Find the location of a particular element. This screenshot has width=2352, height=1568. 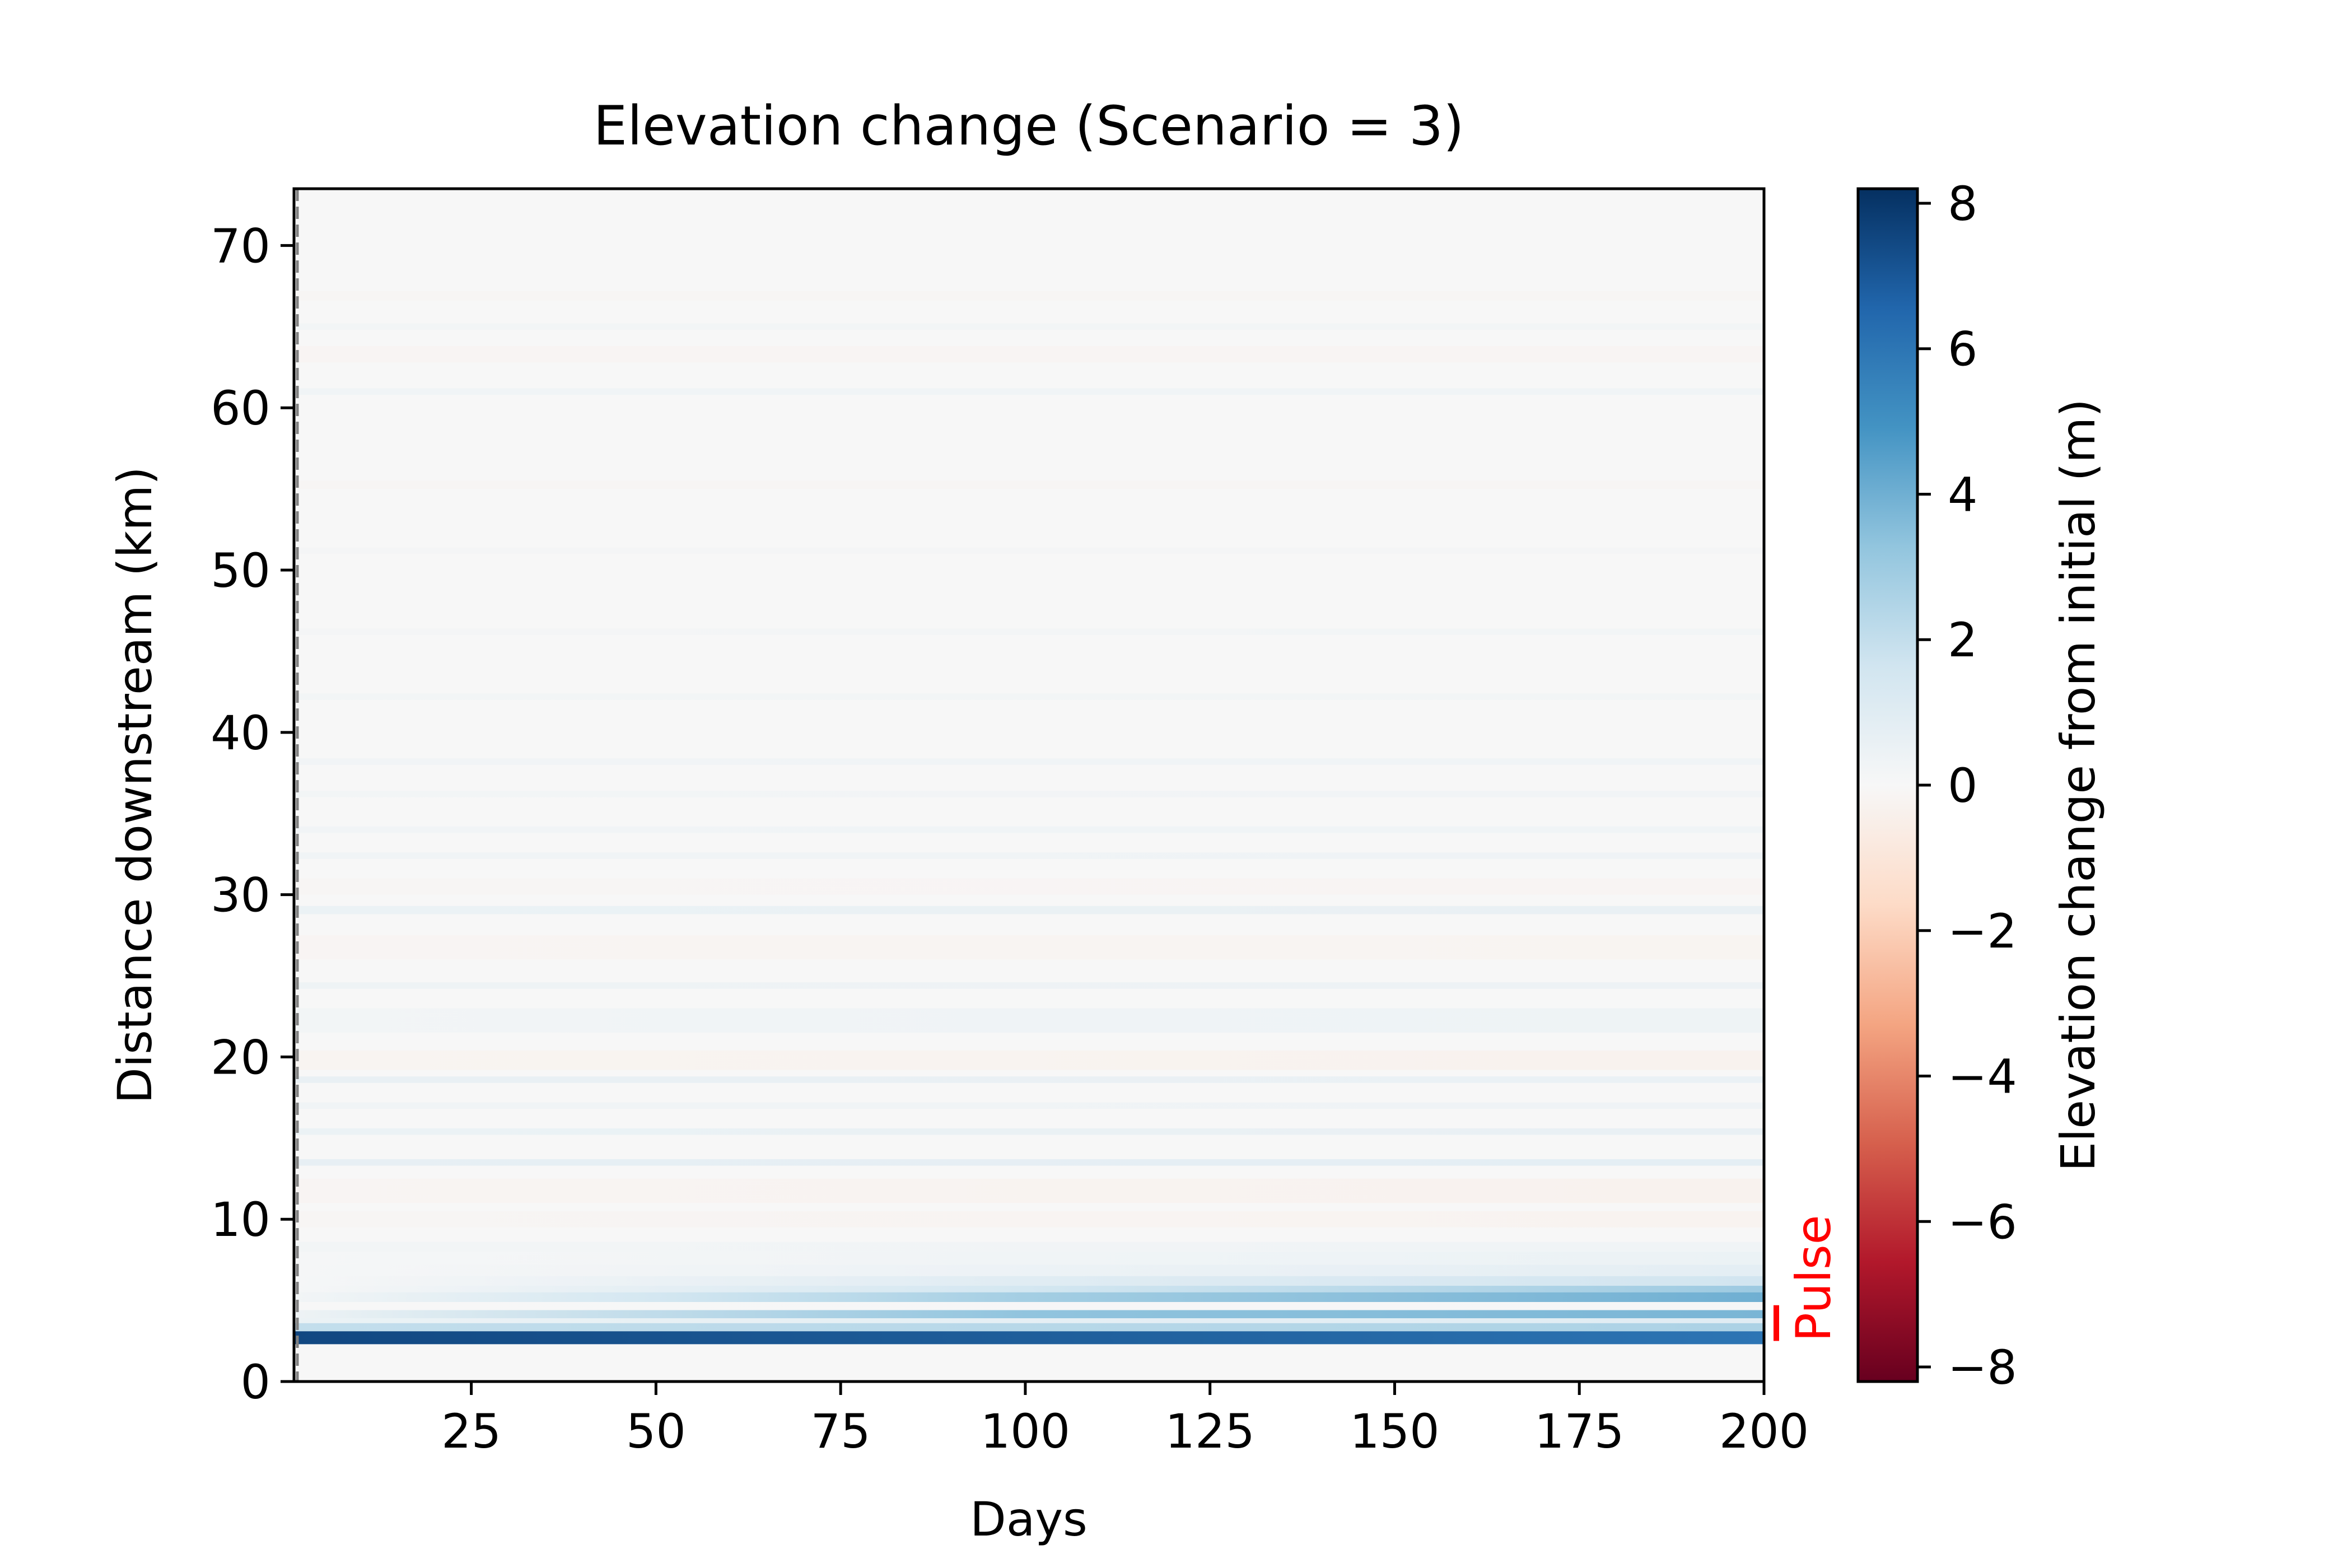

y-tick-label: 10 is located at coordinates (241, 1220).